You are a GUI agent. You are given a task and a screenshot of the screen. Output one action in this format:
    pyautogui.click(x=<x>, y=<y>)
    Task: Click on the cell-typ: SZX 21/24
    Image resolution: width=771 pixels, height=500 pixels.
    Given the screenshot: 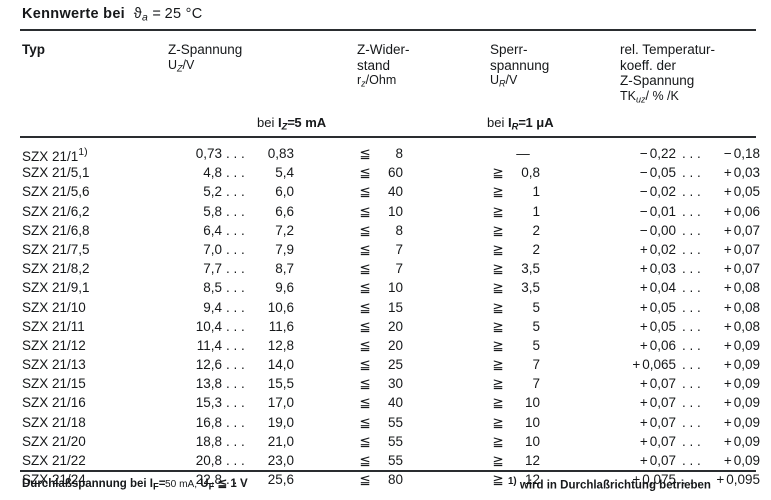 What is the action you would take?
    pyautogui.click(x=54, y=480)
    